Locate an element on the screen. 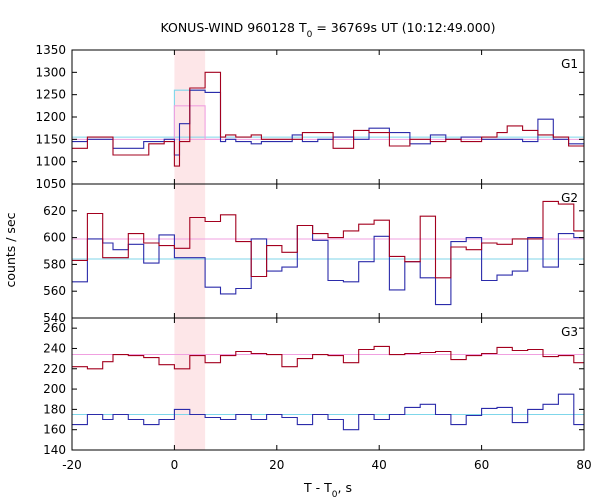  y-tick-label: 1150 is located at coordinates (50, 139).